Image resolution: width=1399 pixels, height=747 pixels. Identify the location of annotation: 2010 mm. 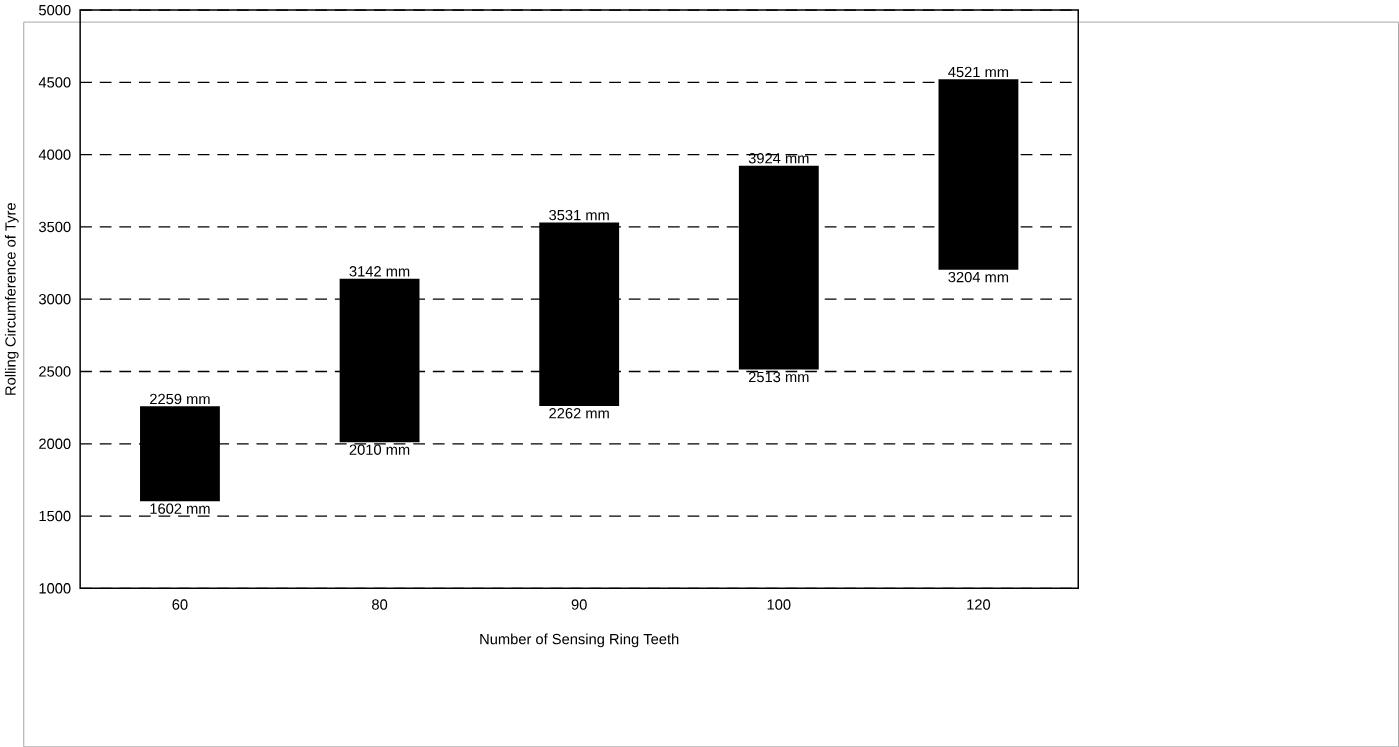
(379, 449).